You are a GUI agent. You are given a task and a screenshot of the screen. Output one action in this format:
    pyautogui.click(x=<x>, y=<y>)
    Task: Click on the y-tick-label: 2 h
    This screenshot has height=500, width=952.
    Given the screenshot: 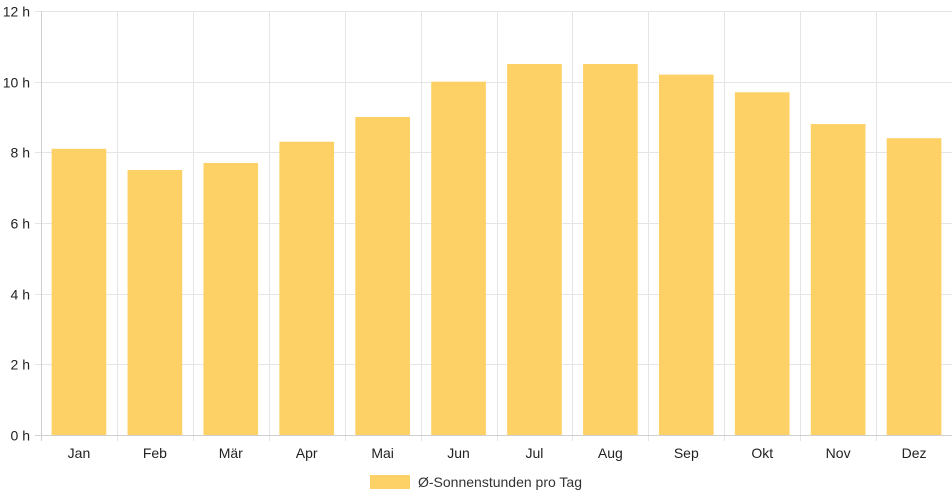 What is the action you would take?
    pyautogui.click(x=20, y=365)
    